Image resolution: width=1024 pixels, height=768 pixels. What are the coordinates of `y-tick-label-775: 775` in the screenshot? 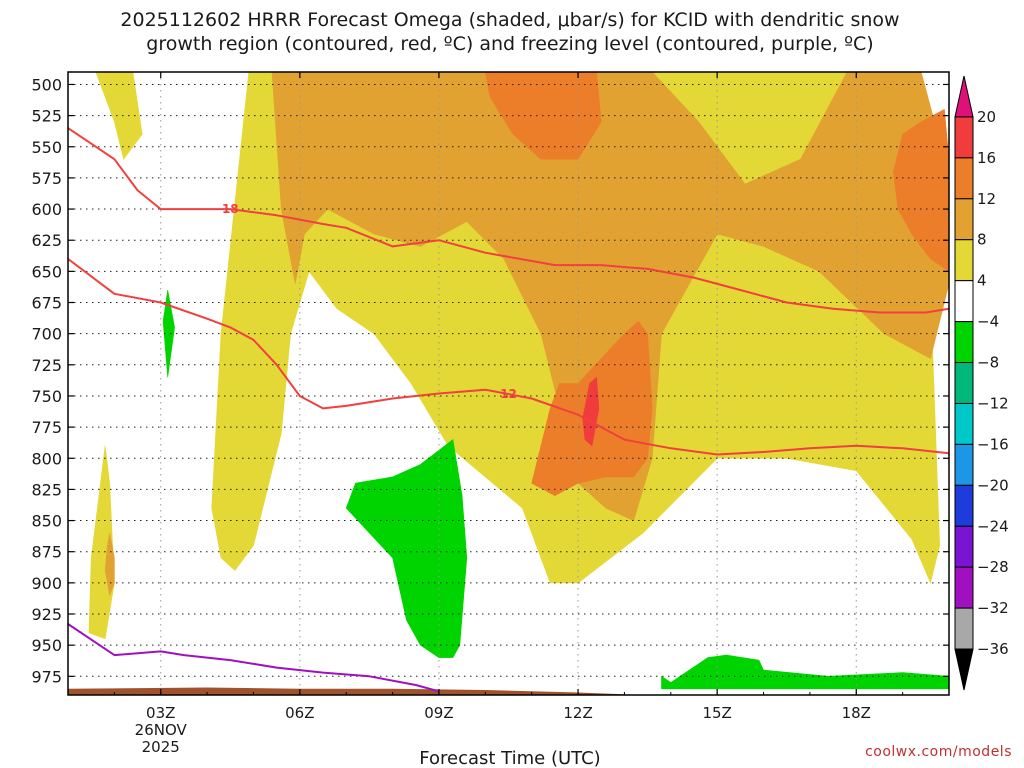 It's located at (46, 427).